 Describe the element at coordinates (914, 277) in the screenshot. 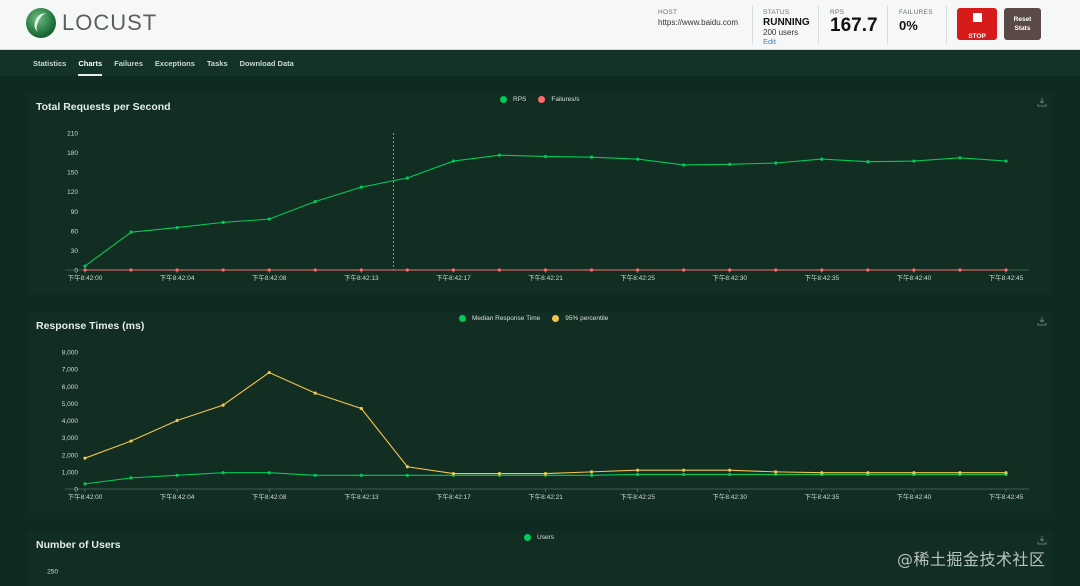

I see `x-tick-label: 下午8:42:40` at that location.